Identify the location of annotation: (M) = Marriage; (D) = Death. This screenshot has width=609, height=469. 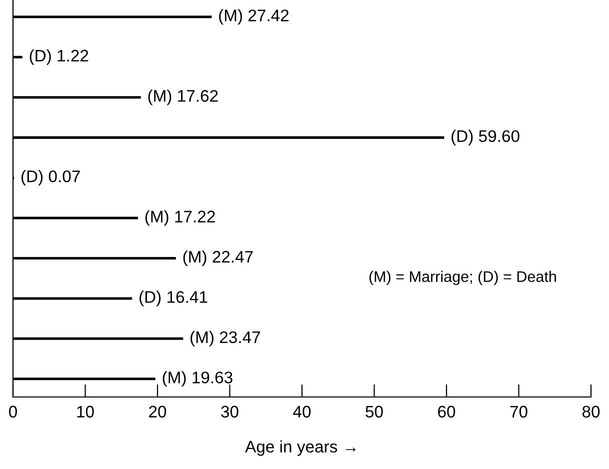
(462, 278).